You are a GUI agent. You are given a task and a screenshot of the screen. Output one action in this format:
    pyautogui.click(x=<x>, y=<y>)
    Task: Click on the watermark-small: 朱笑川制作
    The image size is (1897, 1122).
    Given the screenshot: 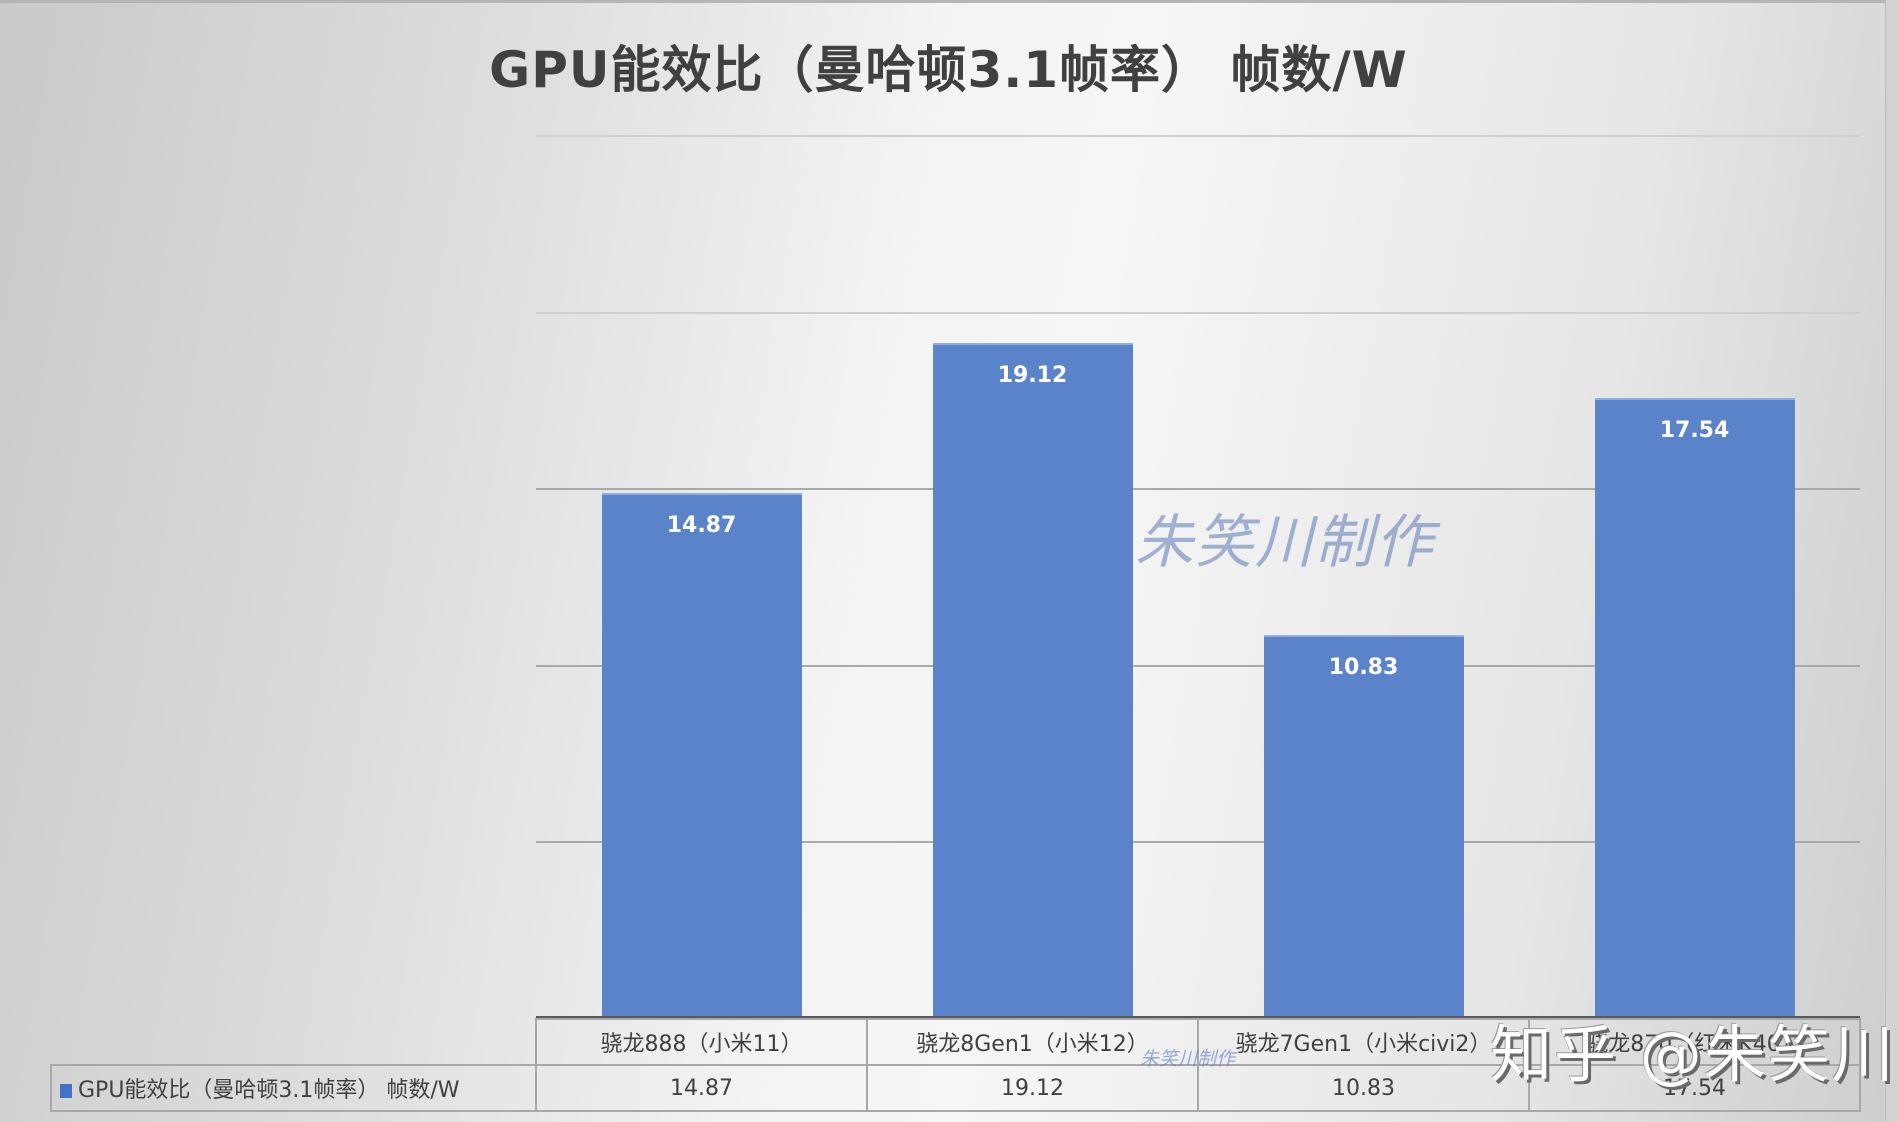 What is the action you would take?
    pyautogui.click(x=1188, y=1059)
    